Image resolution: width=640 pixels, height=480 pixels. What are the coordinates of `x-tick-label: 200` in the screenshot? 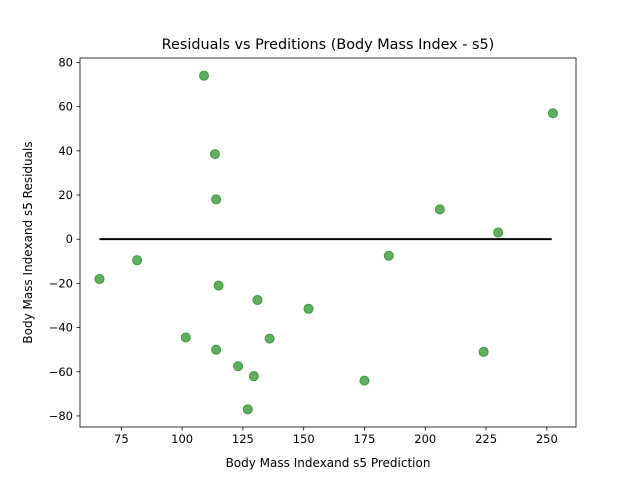 It's located at (425, 439).